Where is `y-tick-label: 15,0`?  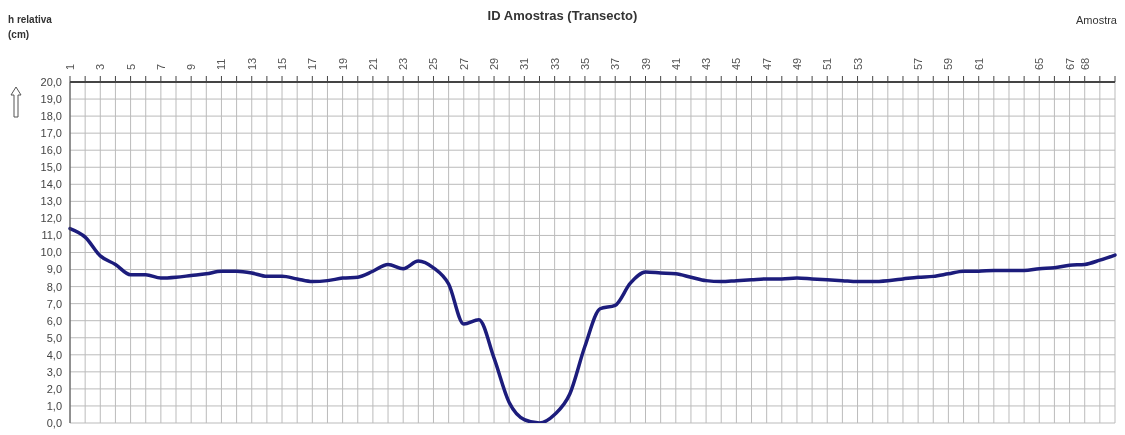
y-tick-label: 15,0 is located at coordinates (51, 167).